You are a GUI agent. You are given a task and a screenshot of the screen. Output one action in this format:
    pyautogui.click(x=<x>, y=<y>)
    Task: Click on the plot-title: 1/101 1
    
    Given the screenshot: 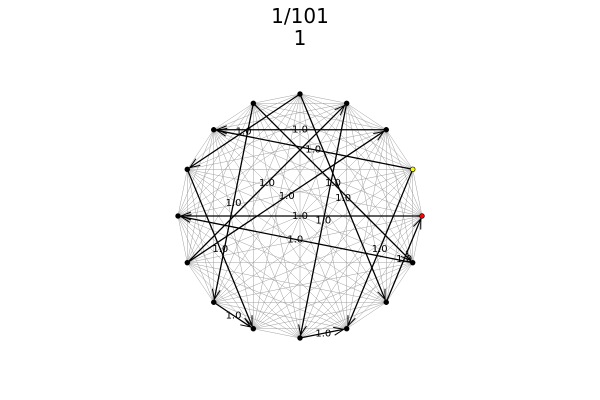 What is the action you would take?
    pyautogui.click(x=300, y=27)
    